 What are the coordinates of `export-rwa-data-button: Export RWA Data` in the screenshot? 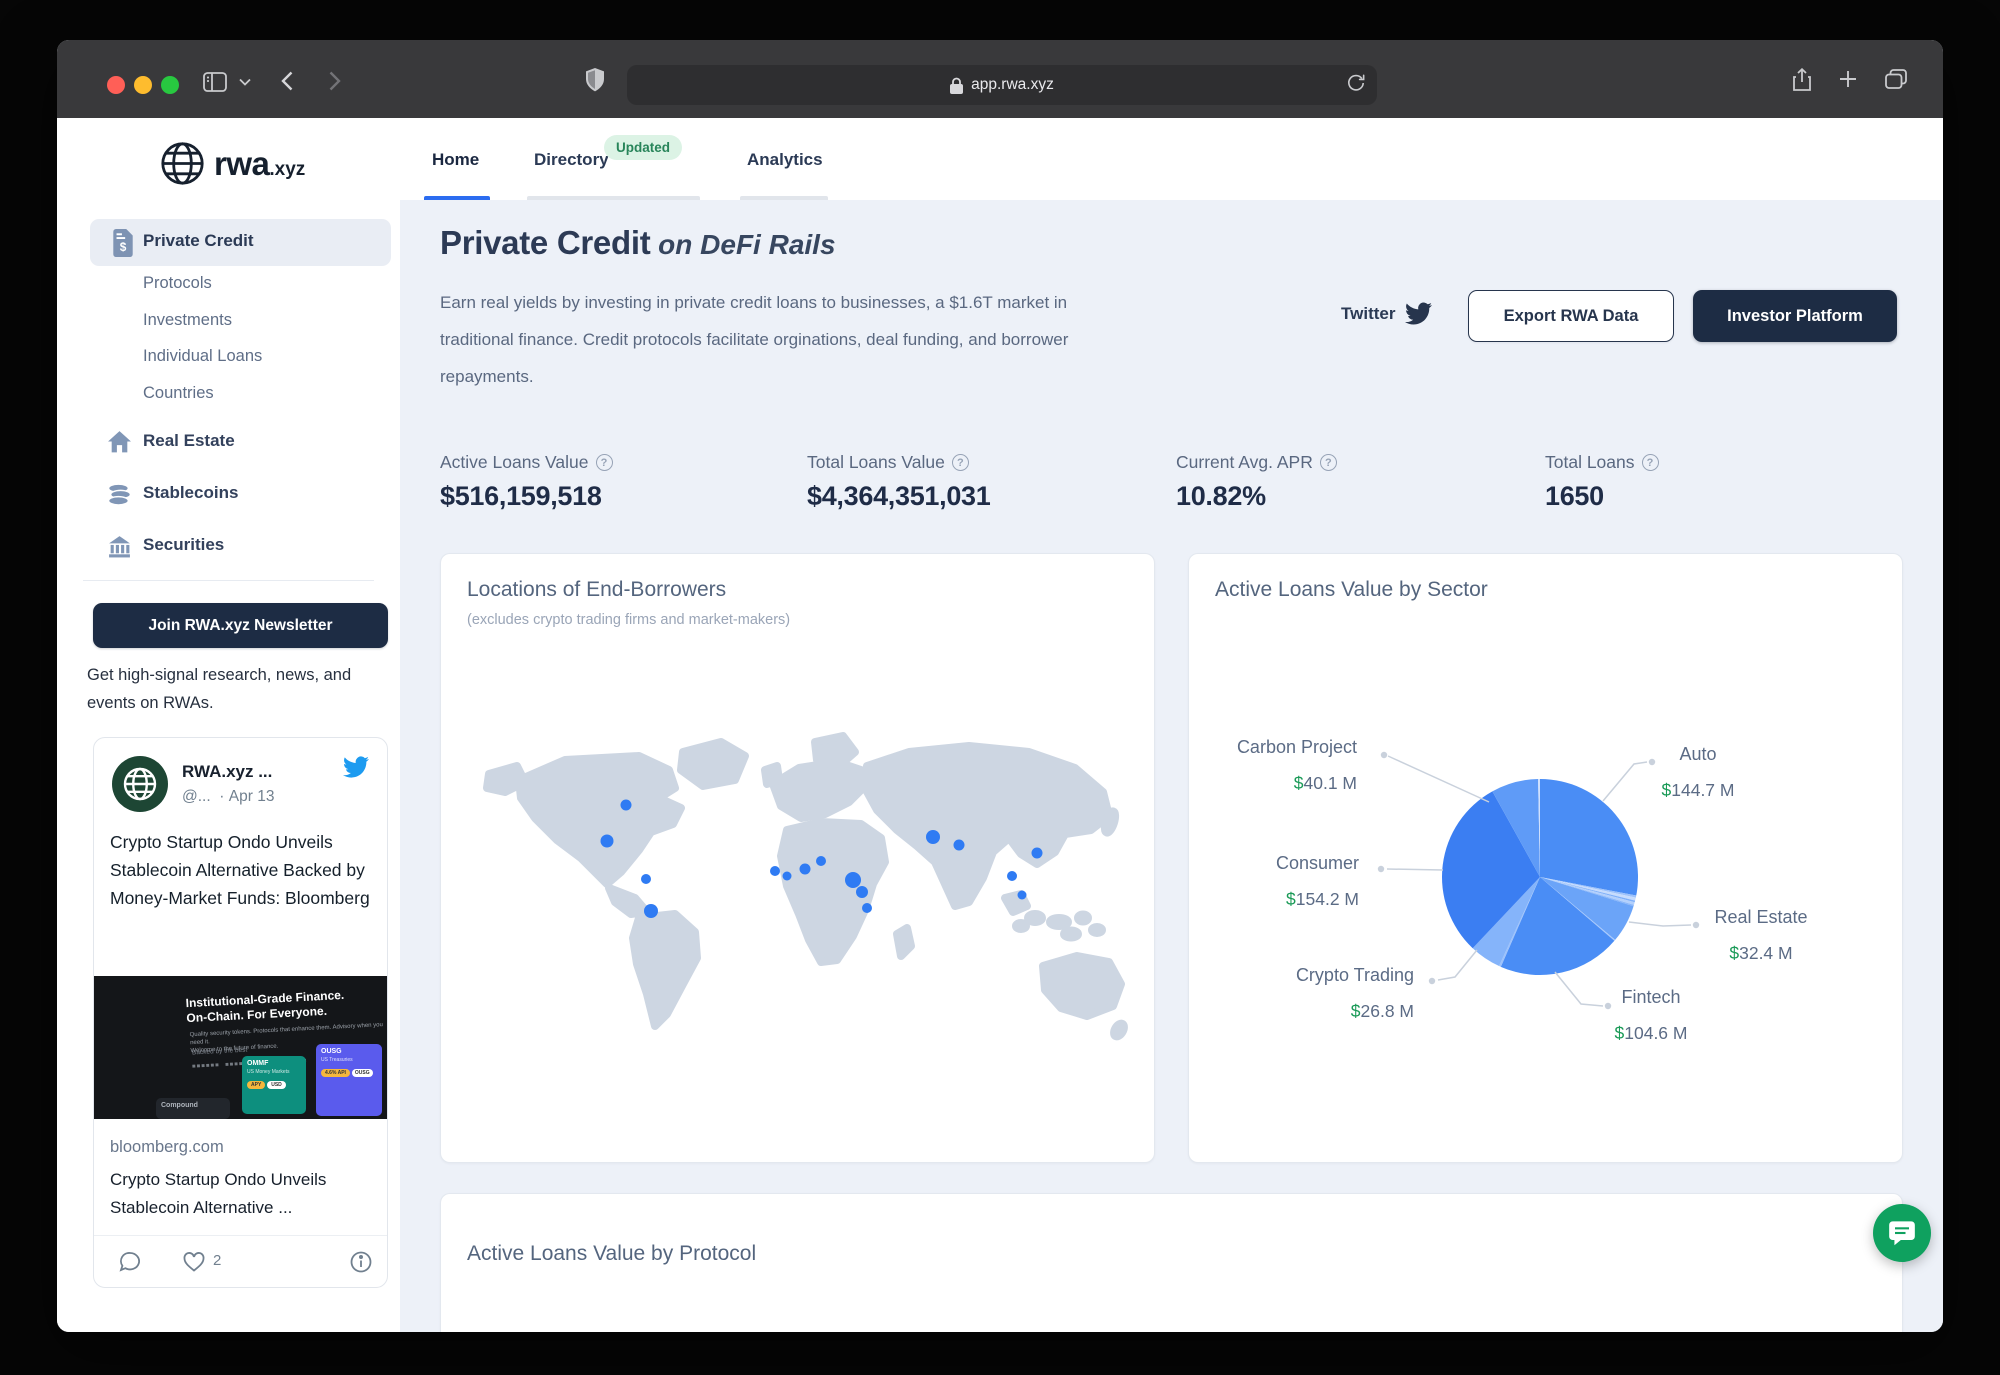 It's located at (1571, 316).